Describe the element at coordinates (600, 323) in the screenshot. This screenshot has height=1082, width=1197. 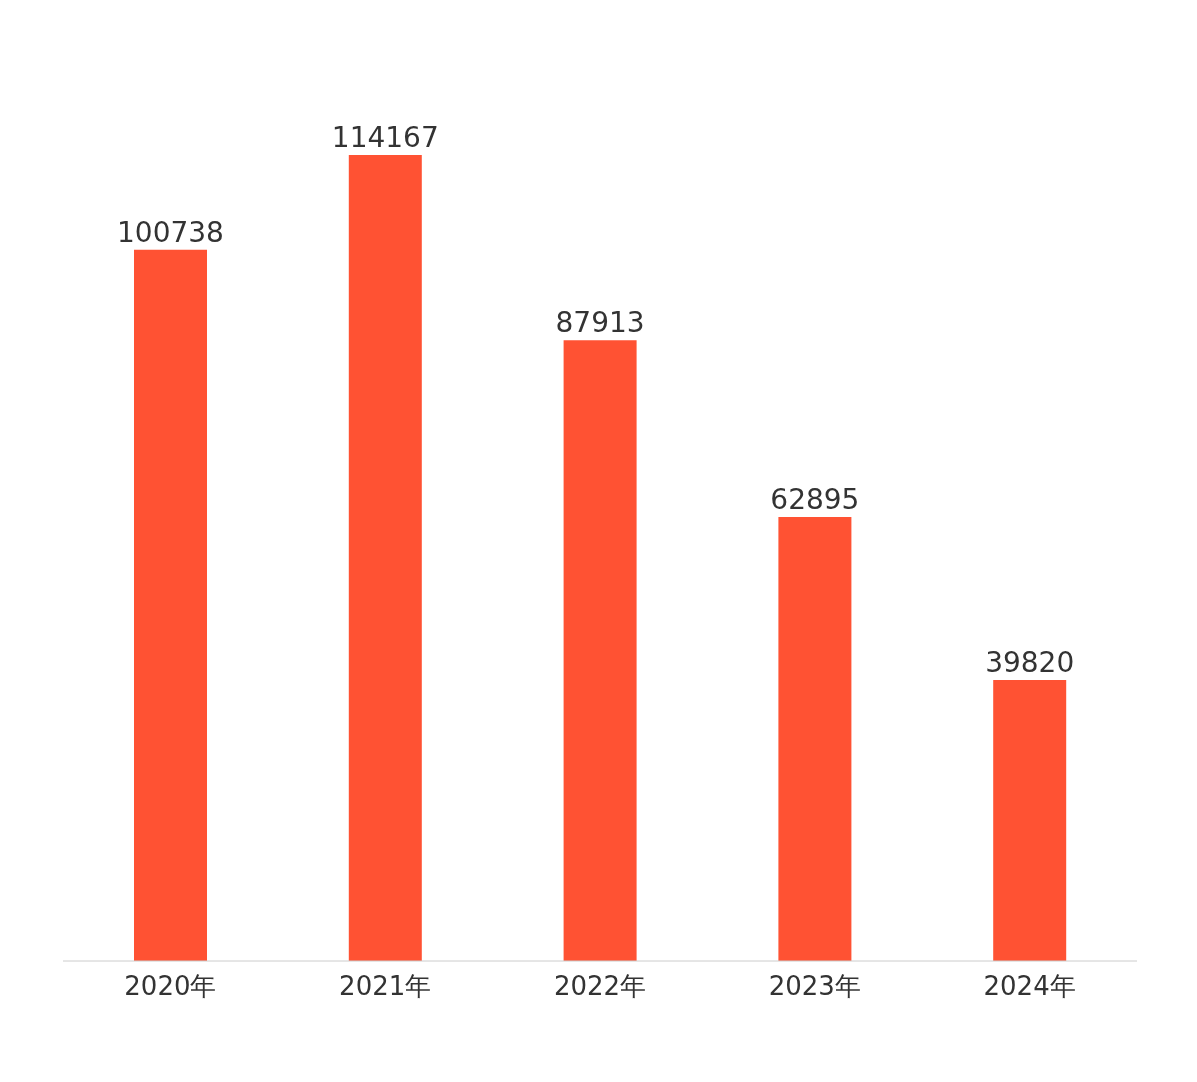
I see `data-label: 87913` at that location.